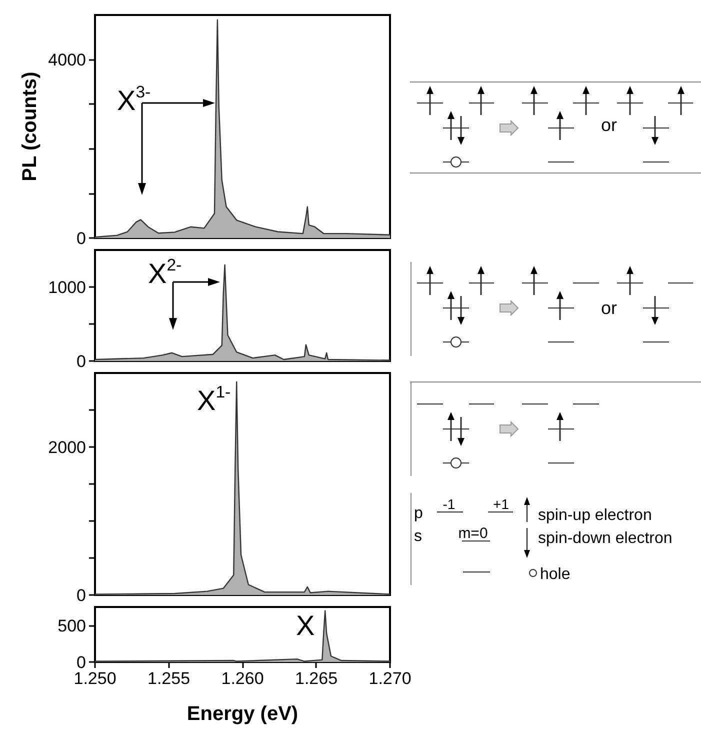 The image size is (701, 746). What do you see at coordinates (214, 399) in the screenshot?
I see `annotation: X$^{1-}$` at bounding box center [214, 399].